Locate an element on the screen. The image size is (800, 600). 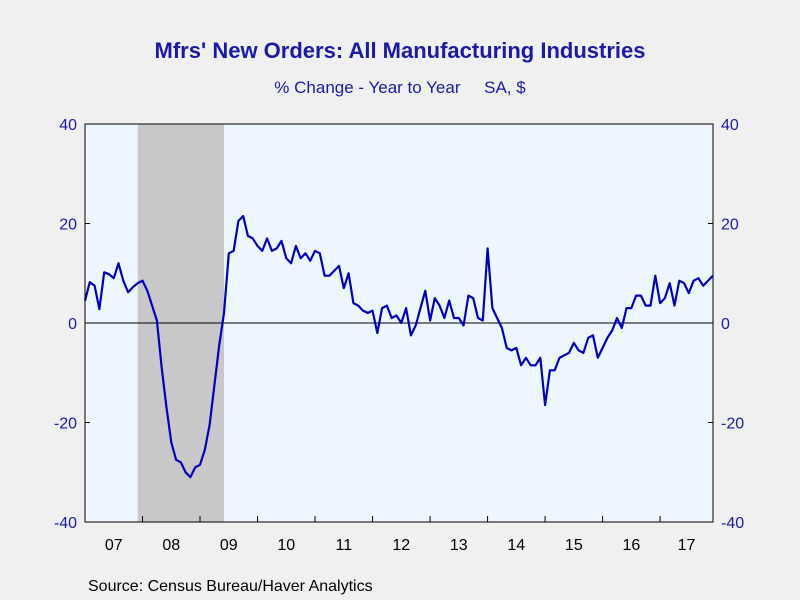
y-tick-label-left: 20 is located at coordinates (68, 225).